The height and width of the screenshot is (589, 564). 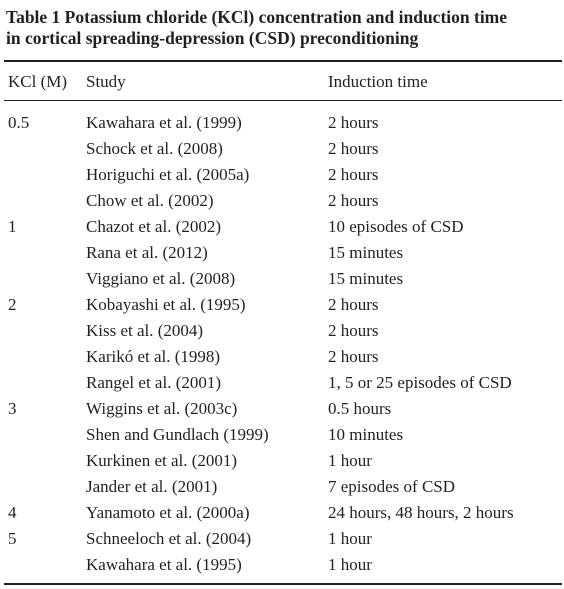 I want to click on kcl-cell: 5, so click(x=12, y=538).